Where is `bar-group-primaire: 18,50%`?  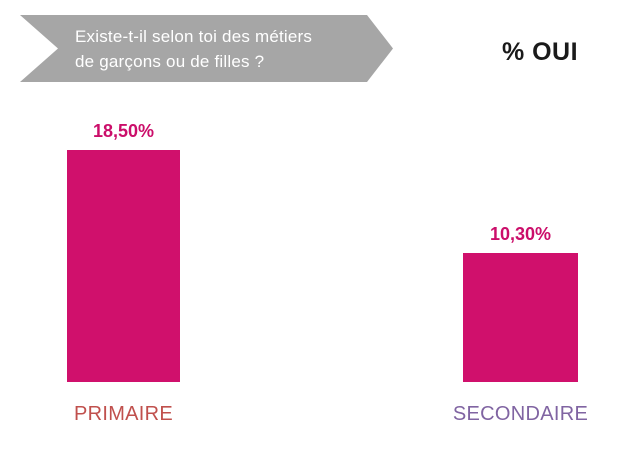
bar-group-primaire: 18,50% is located at coordinates (123, 251).